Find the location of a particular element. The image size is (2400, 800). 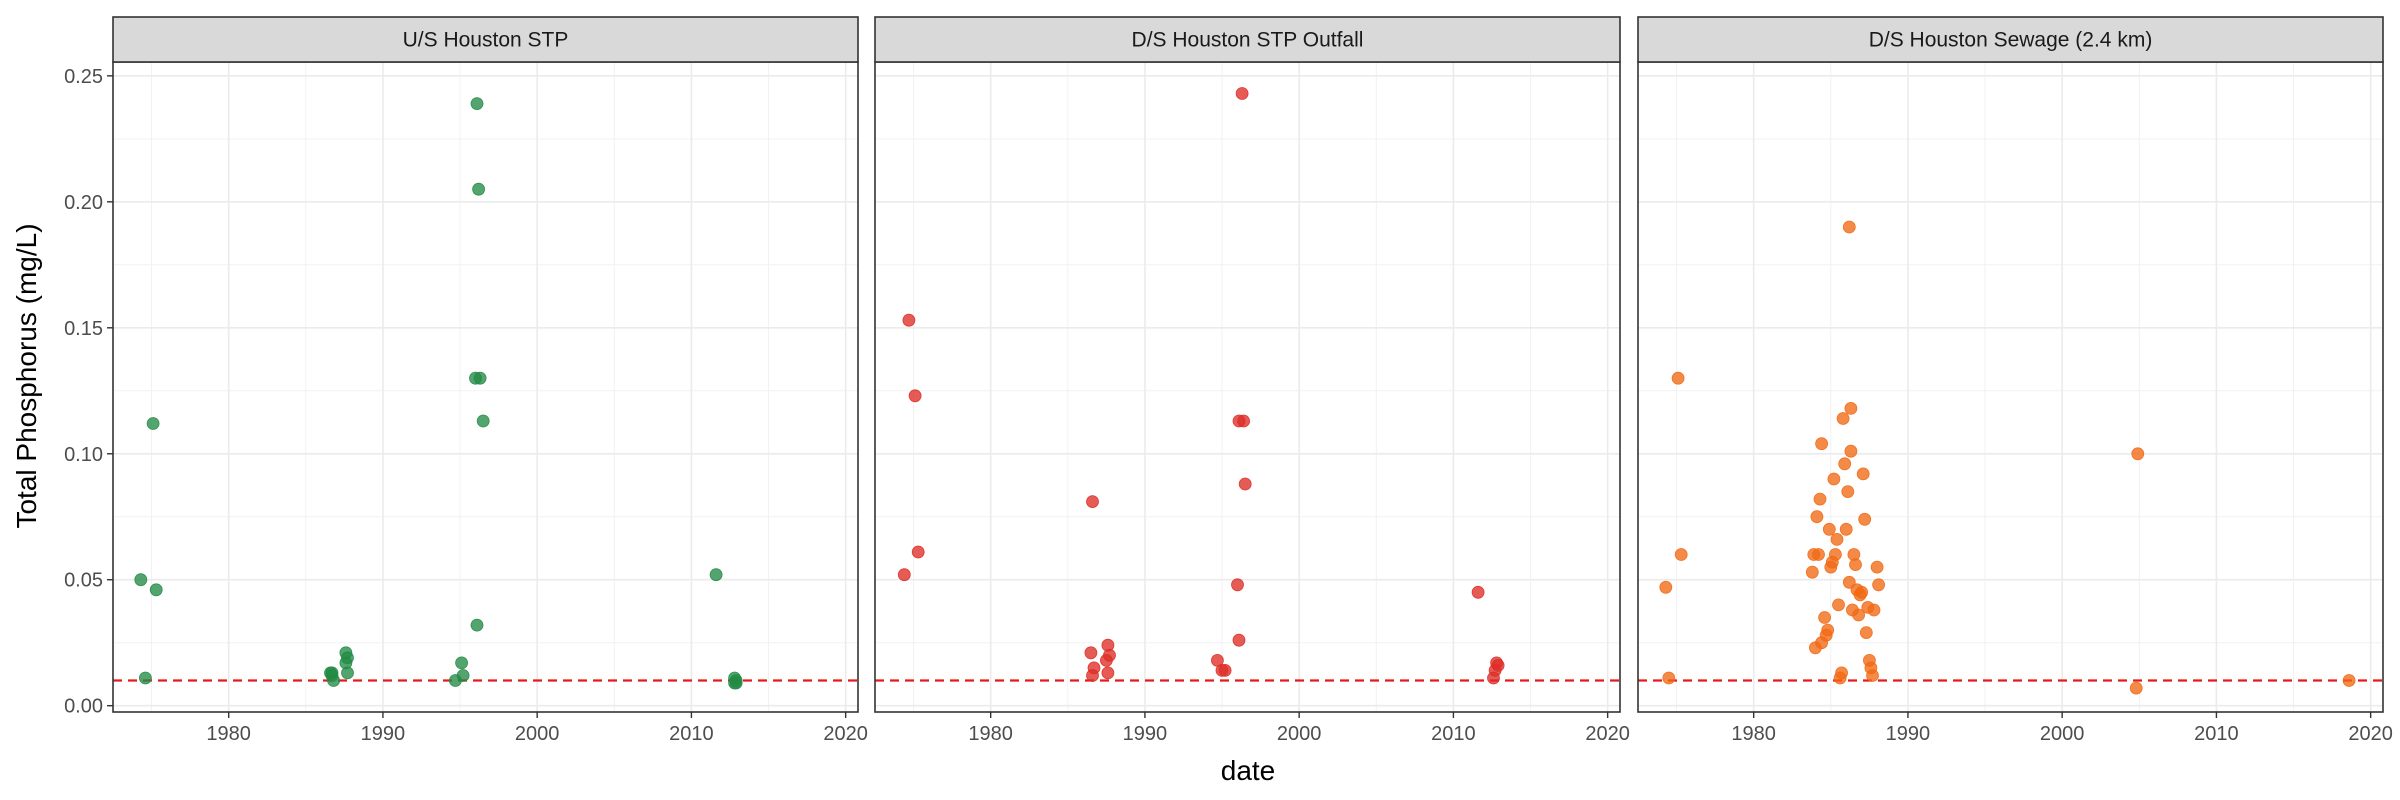

y-tick-label: 0.10 is located at coordinates (83, 455).